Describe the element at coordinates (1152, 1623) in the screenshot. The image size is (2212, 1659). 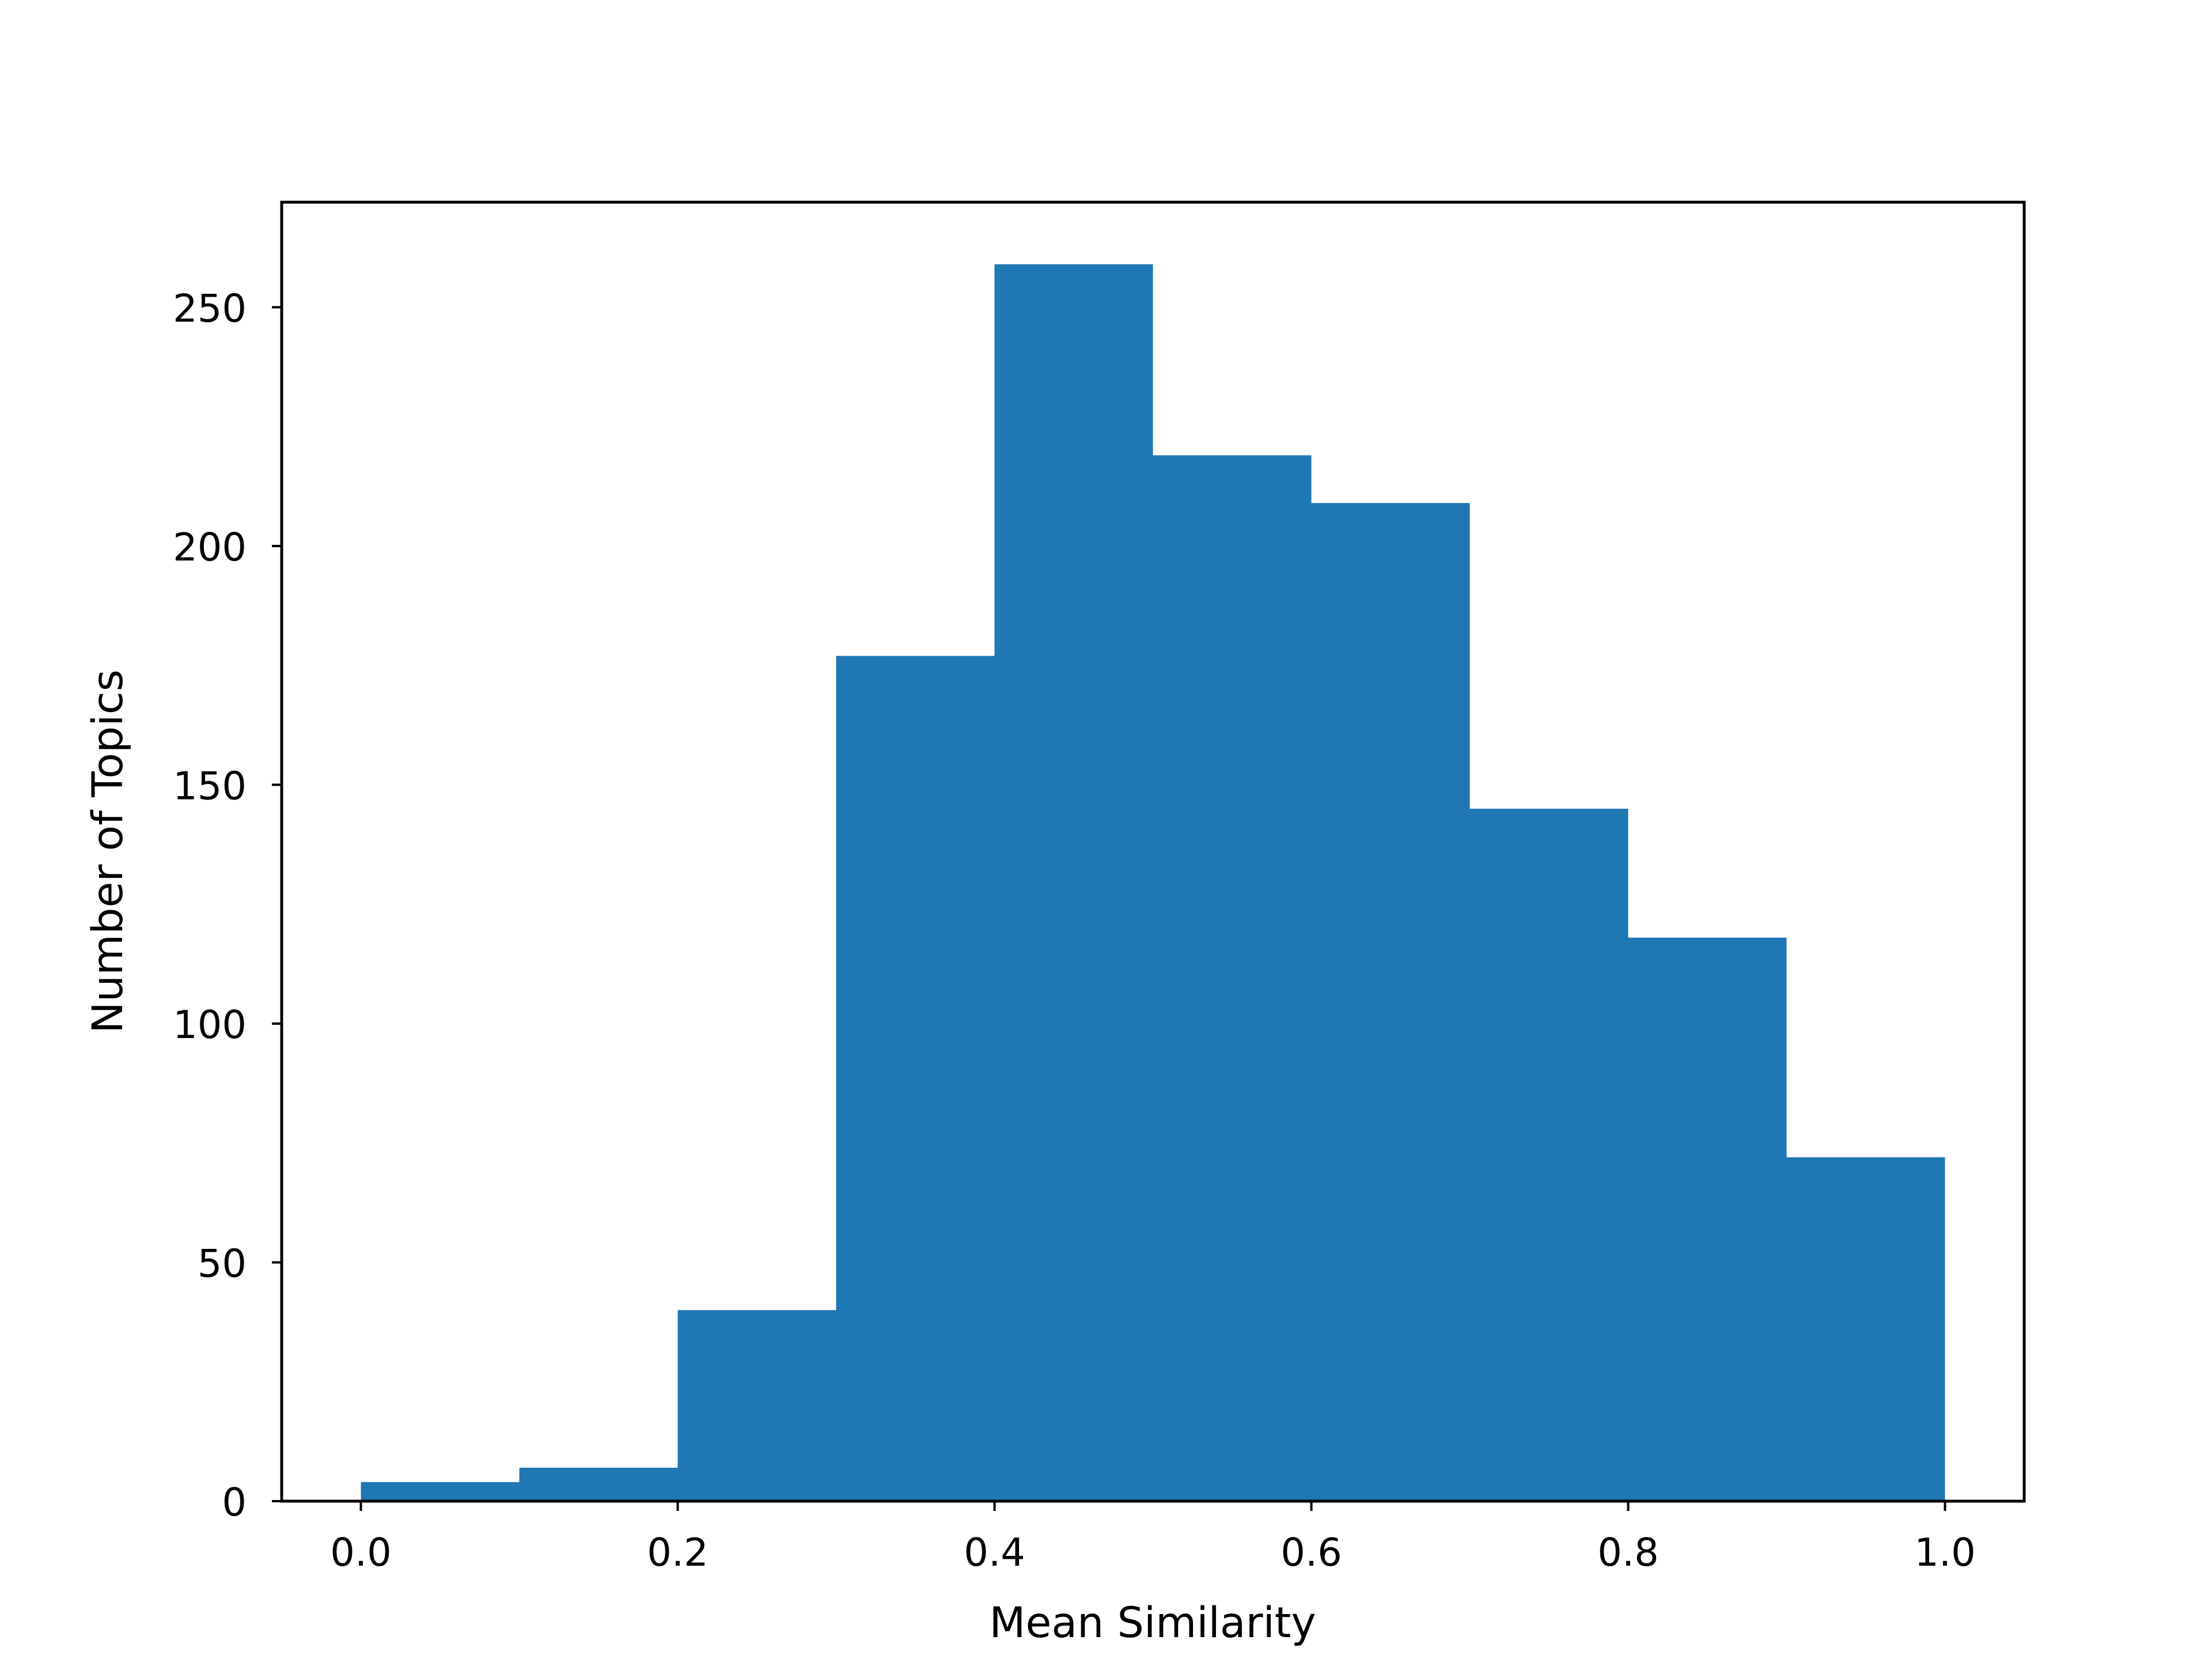
I see `x-axis-title: Mean Similarity` at that location.